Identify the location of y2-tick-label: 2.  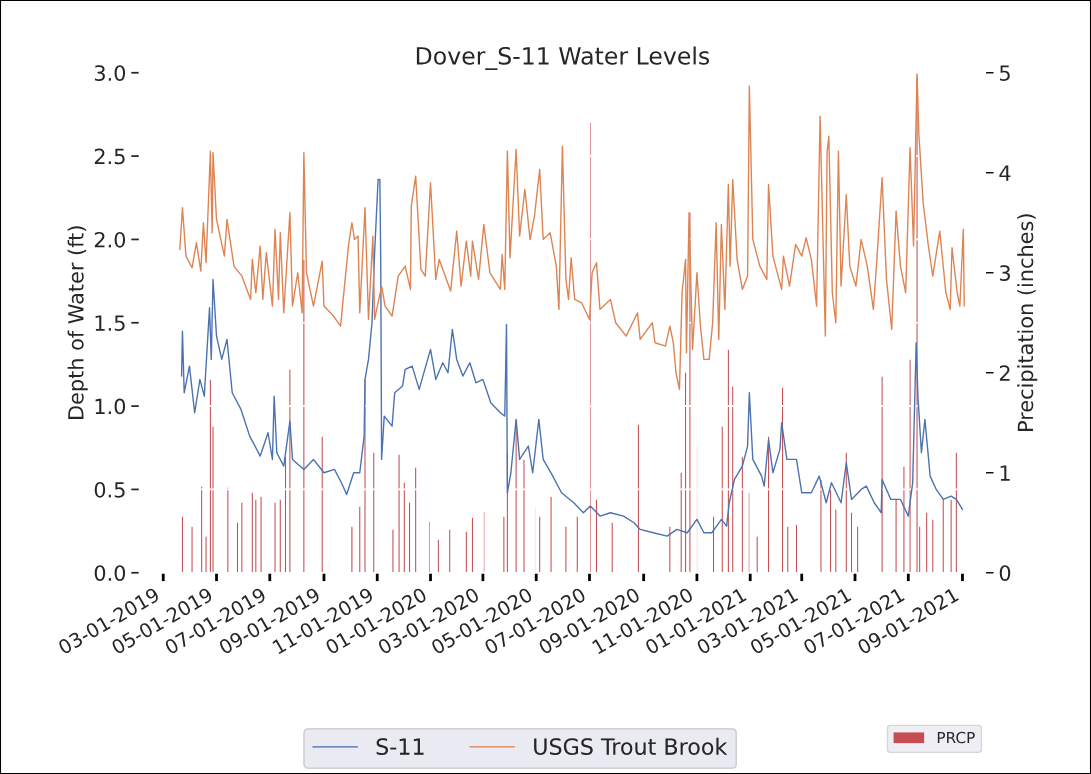
(1004, 373).